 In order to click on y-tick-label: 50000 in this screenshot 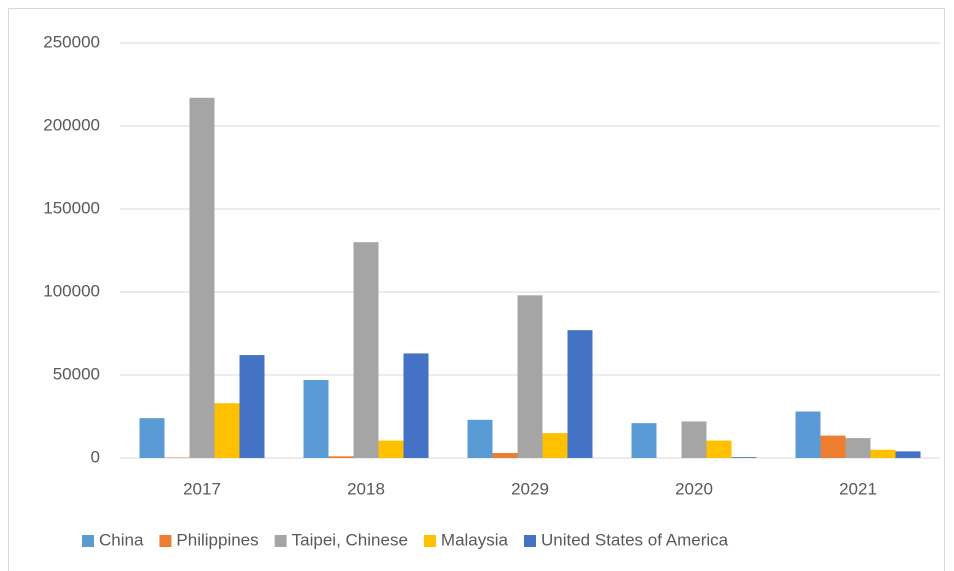, I will do `click(76, 373)`.